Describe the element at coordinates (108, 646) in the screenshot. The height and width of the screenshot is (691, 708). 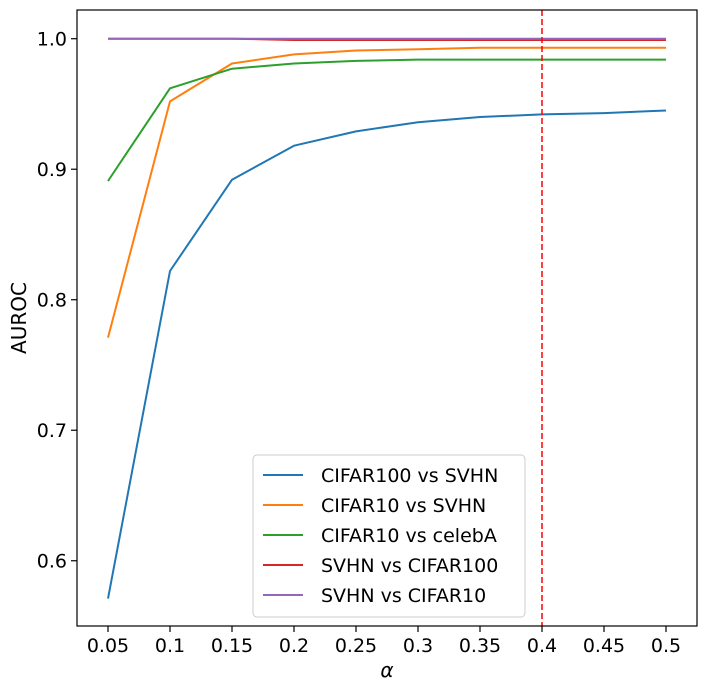
I see `x-tick-label: 0.05` at that location.